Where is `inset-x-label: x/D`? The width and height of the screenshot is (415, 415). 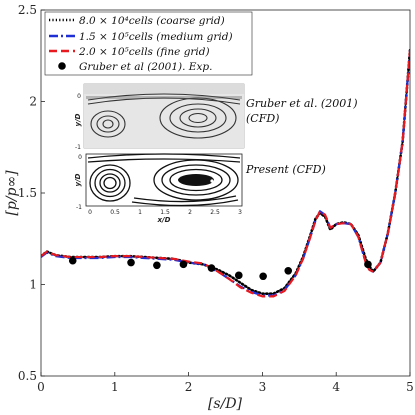
inset-x-label: x/D is located at coordinates (164, 220).